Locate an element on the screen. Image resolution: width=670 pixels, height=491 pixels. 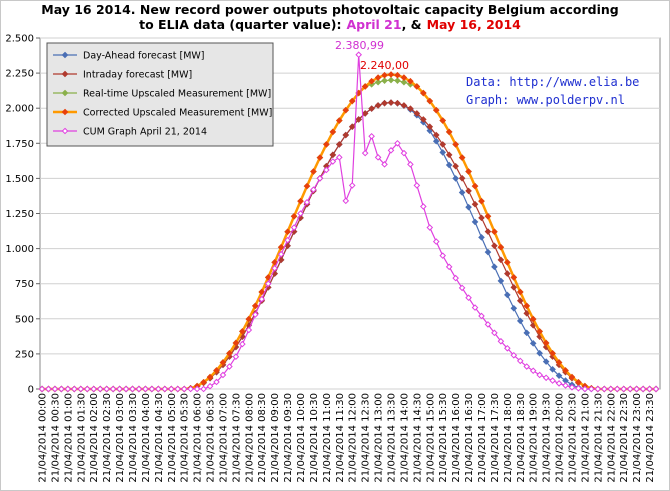
x-tick-label: 21/04/2014 17:00 is located at coordinates (482, 438).